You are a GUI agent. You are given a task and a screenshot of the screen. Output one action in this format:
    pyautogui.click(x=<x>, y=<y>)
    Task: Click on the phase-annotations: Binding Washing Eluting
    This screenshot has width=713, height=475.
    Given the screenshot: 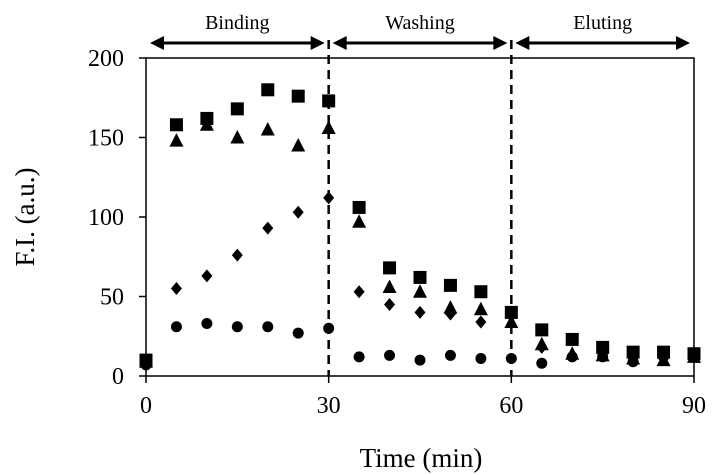 What is the action you would take?
    pyautogui.click(x=420, y=31)
    